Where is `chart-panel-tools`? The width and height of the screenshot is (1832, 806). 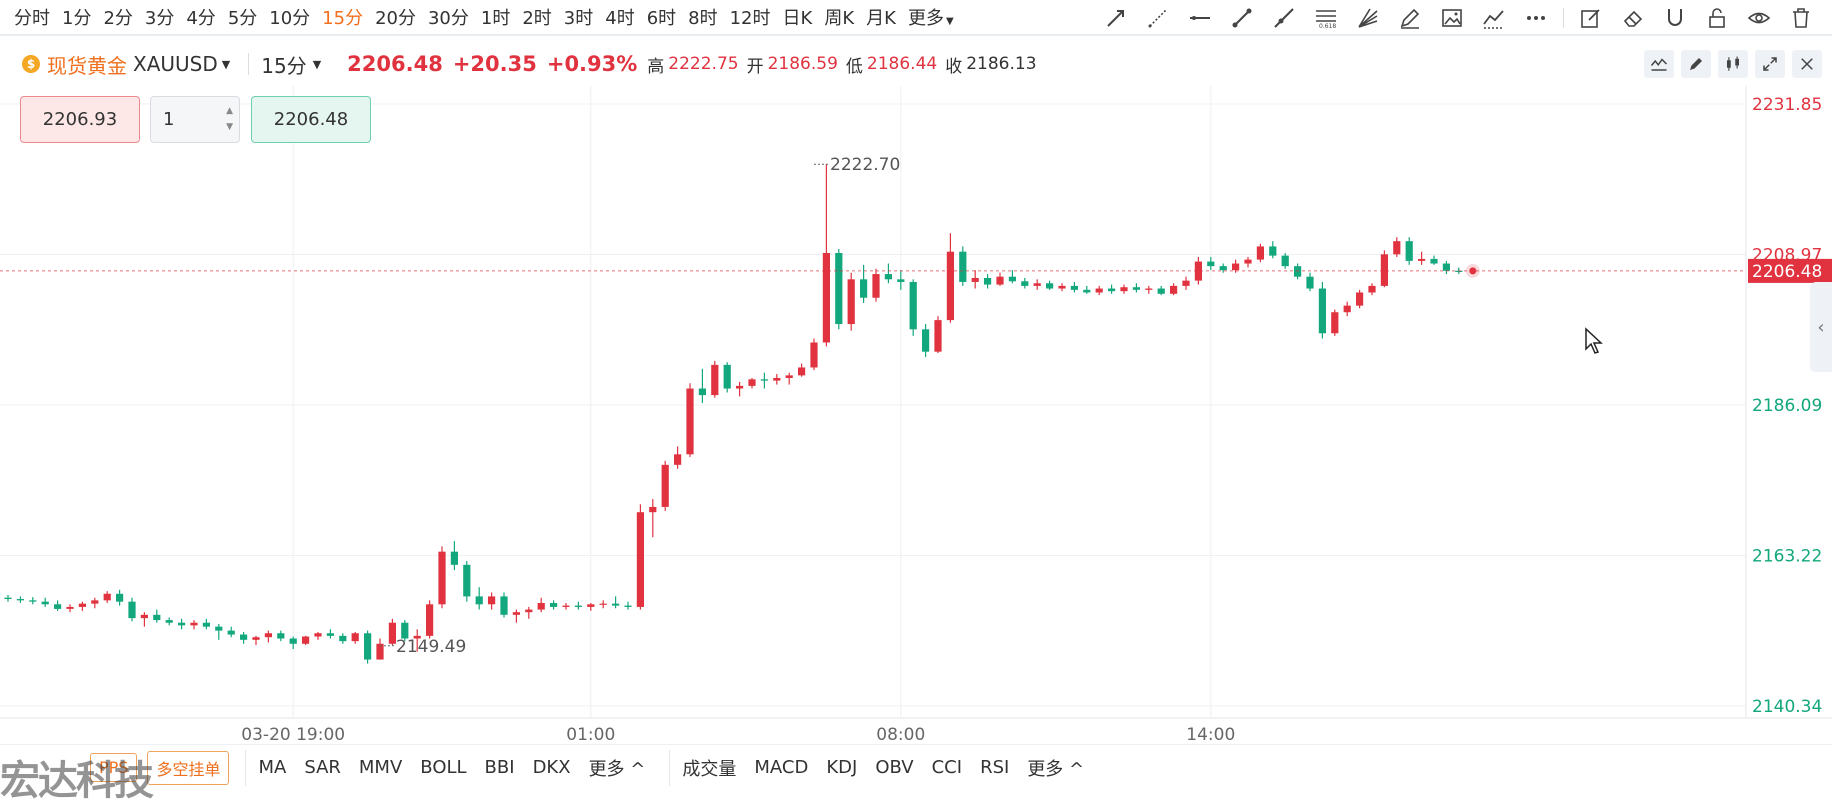
chart-panel-tools is located at coordinates (1729, 64).